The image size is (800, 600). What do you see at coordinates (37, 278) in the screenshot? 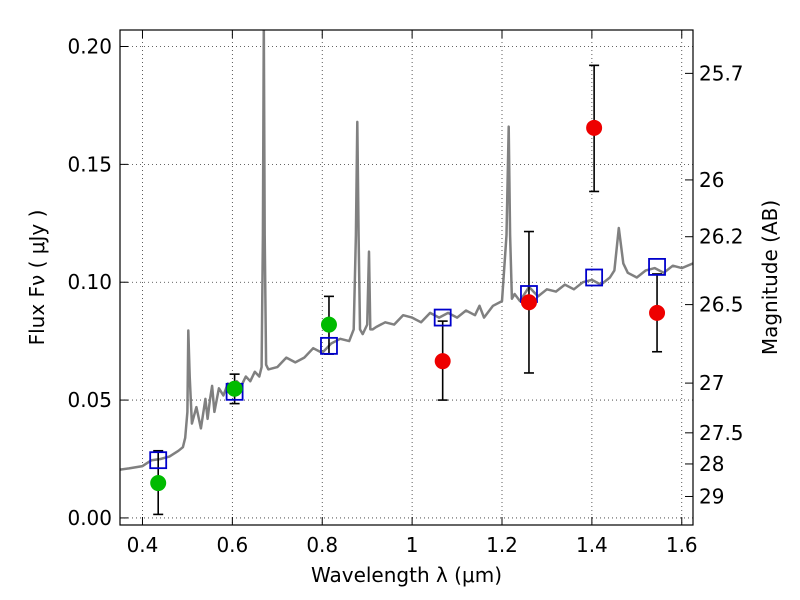
I see `y-axis-label: Flux Fν ( μJy )` at bounding box center [37, 278].